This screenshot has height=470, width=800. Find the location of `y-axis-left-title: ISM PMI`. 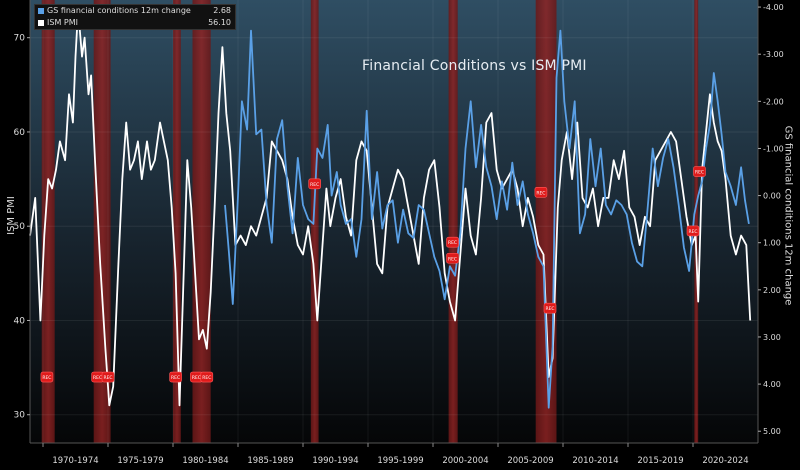

y-axis-left-title: ISM PMI is located at coordinates (11, 215).